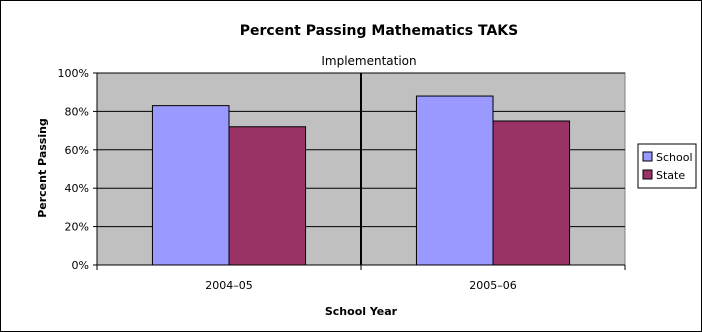  What do you see at coordinates (647, 174) in the screenshot?
I see `legend-swatch-state` at bounding box center [647, 174].